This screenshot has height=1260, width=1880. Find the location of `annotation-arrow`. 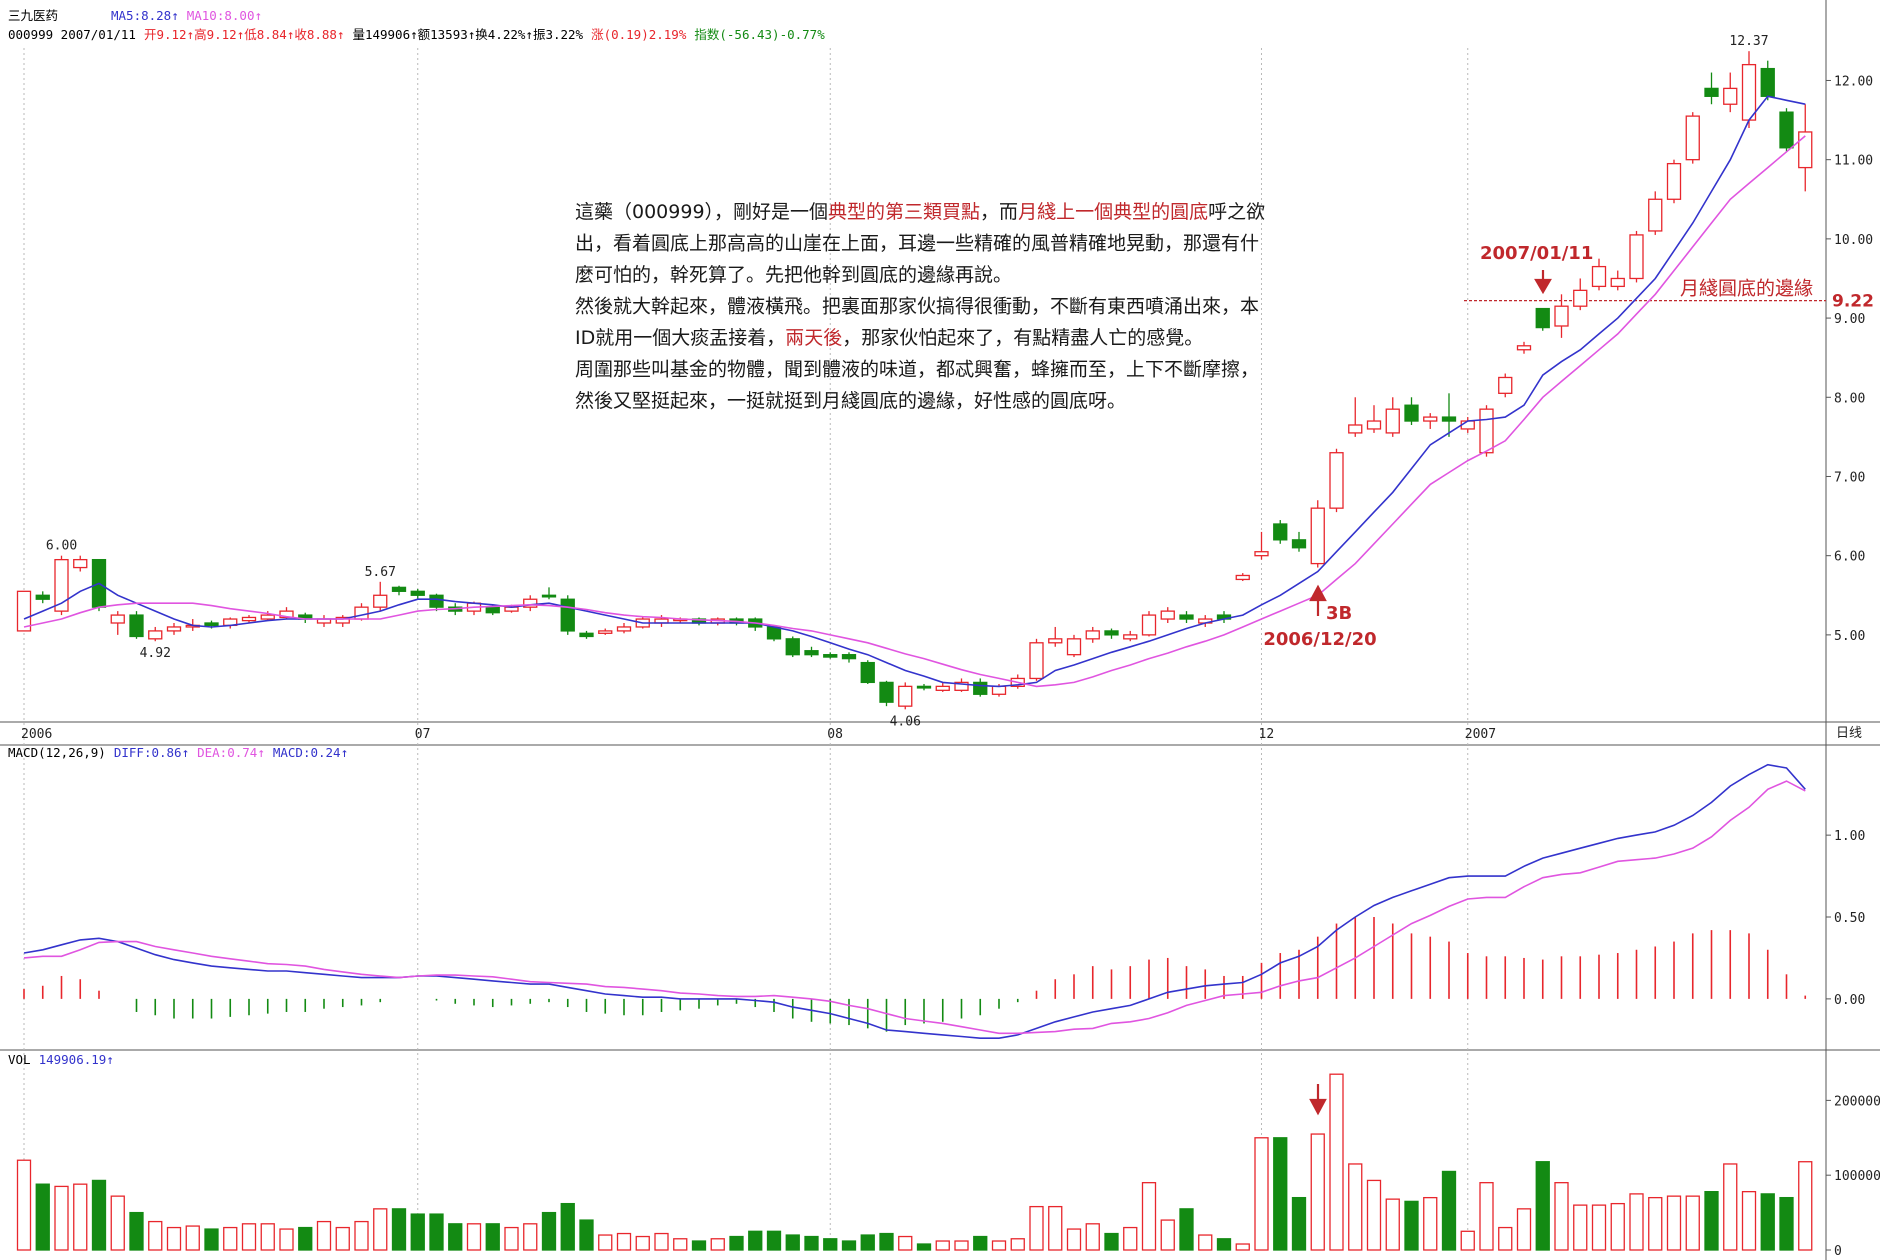

annotation-arrow is located at coordinates (1318, 600).